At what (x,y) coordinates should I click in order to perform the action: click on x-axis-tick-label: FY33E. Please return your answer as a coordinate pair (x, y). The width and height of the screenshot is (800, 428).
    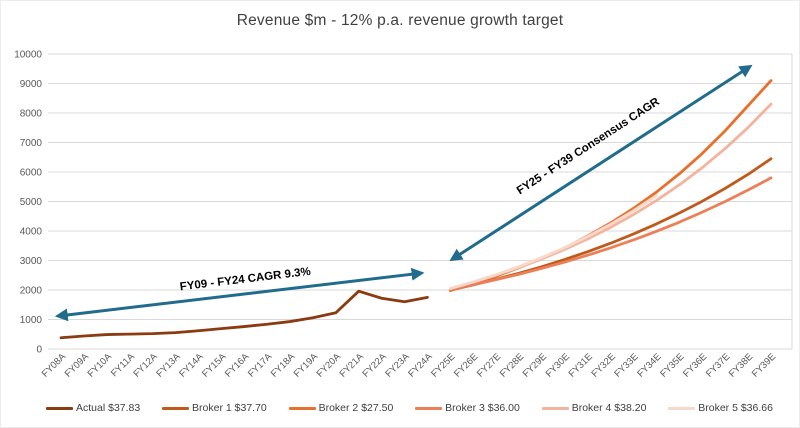
    Looking at the image, I should click on (626, 365).